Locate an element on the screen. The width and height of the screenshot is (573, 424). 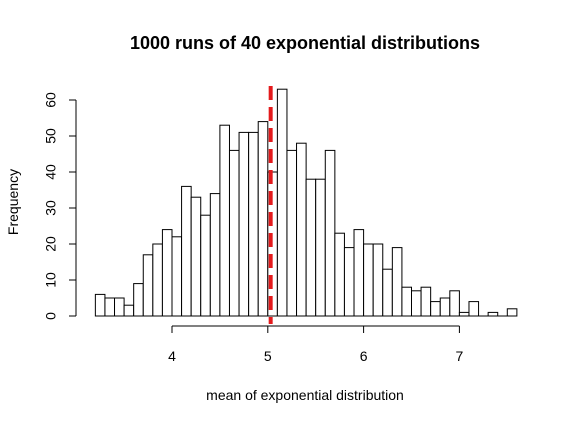
x-tick-label: 4 is located at coordinates (172, 356).